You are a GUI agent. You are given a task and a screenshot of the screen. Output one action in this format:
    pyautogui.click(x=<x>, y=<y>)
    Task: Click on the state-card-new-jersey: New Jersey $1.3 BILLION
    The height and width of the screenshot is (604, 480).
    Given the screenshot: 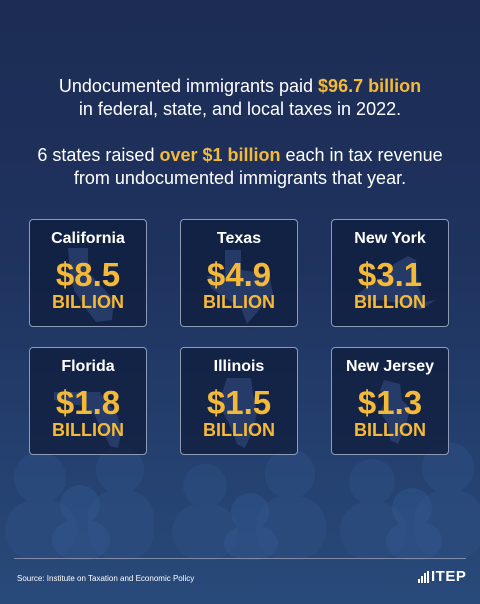 What is the action you would take?
    pyautogui.click(x=390, y=401)
    